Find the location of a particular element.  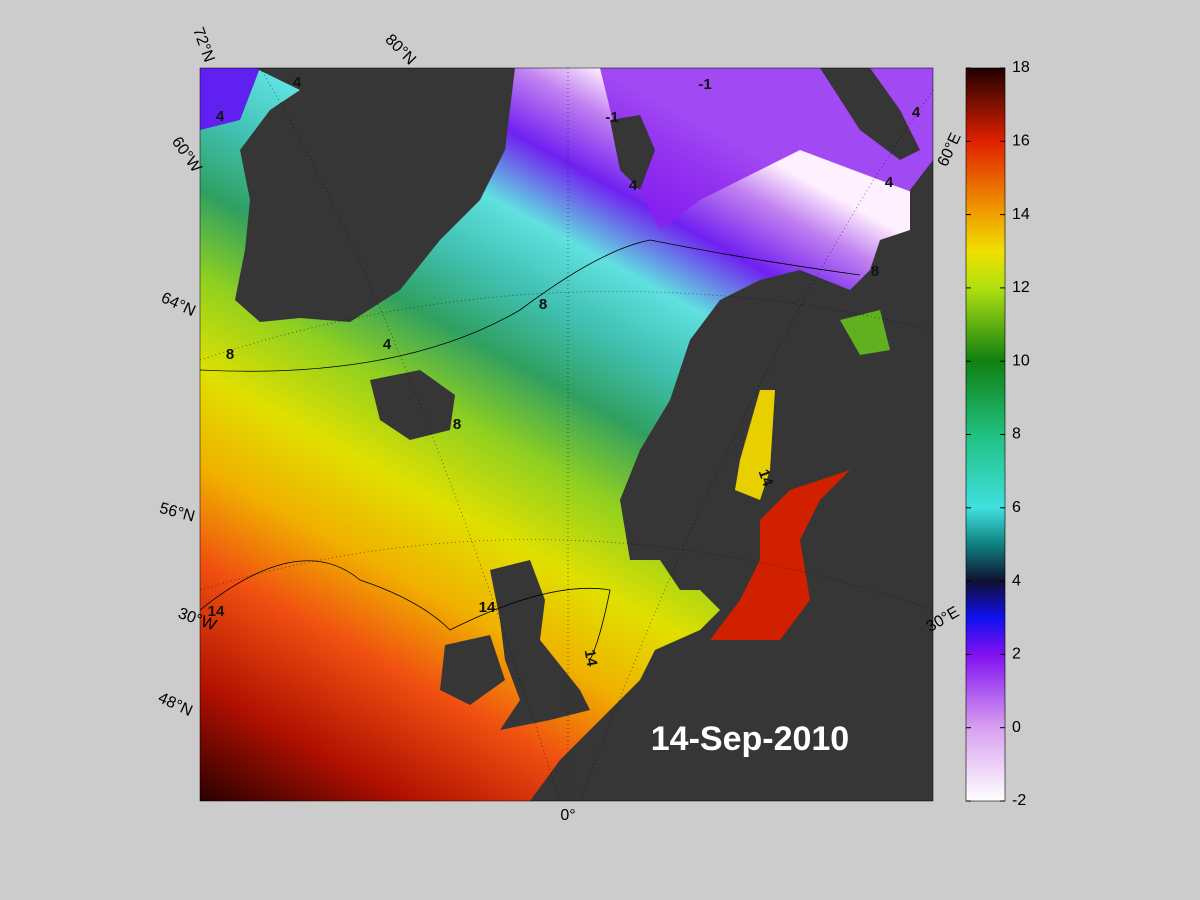

date-label: 14-Sep-2010 is located at coordinates (750, 739).